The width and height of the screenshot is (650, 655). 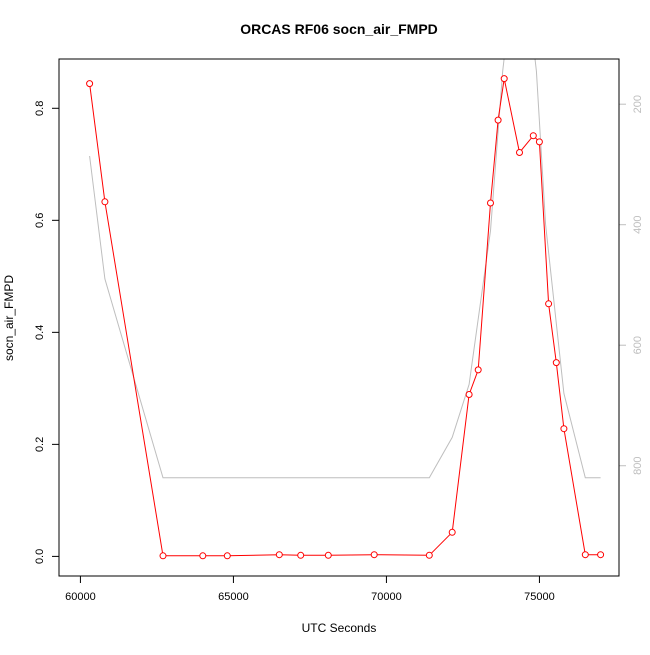 What do you see at coordinates (40, 444) in the screenshot?
I see `y-tick-label: 0.2` at bounding box center [40, 444].